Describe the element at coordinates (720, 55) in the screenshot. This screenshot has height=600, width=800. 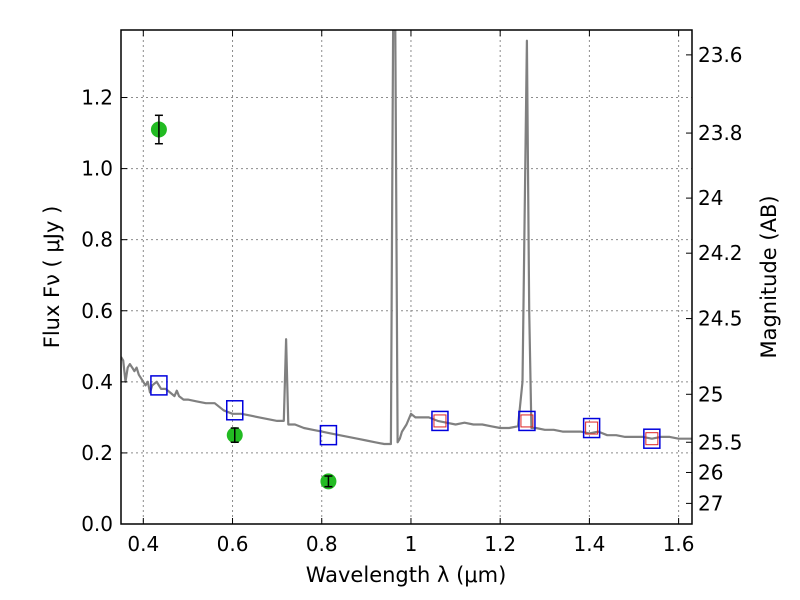
I see `right-tick-label: 23.6` at that location.